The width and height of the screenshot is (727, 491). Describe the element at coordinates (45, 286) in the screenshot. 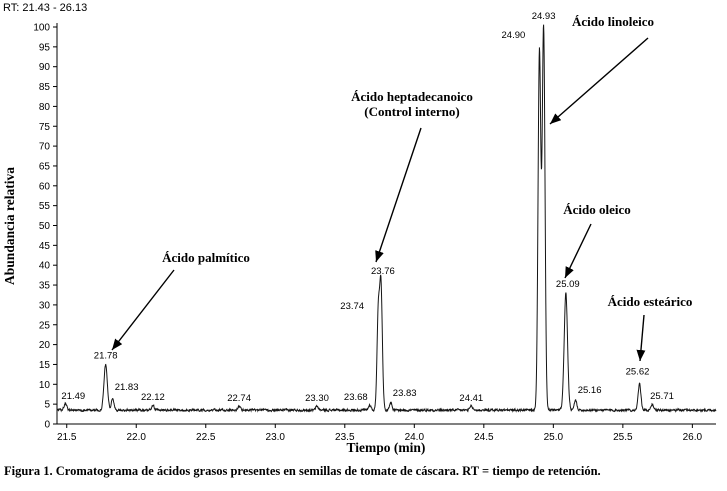

I see `y-tick-label: 35` at that location.